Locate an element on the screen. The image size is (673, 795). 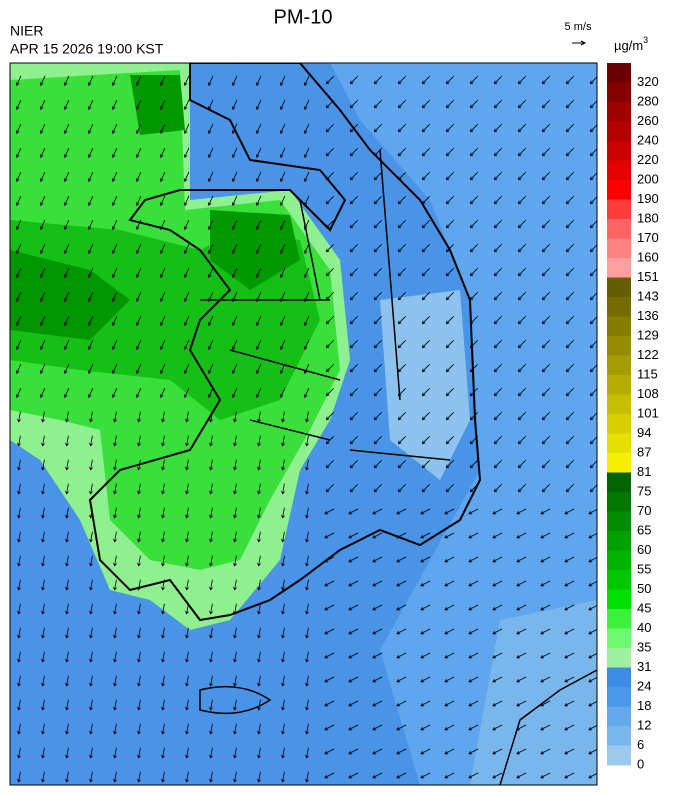
colorbar-label: 136 is located at coordinates (648, 315).